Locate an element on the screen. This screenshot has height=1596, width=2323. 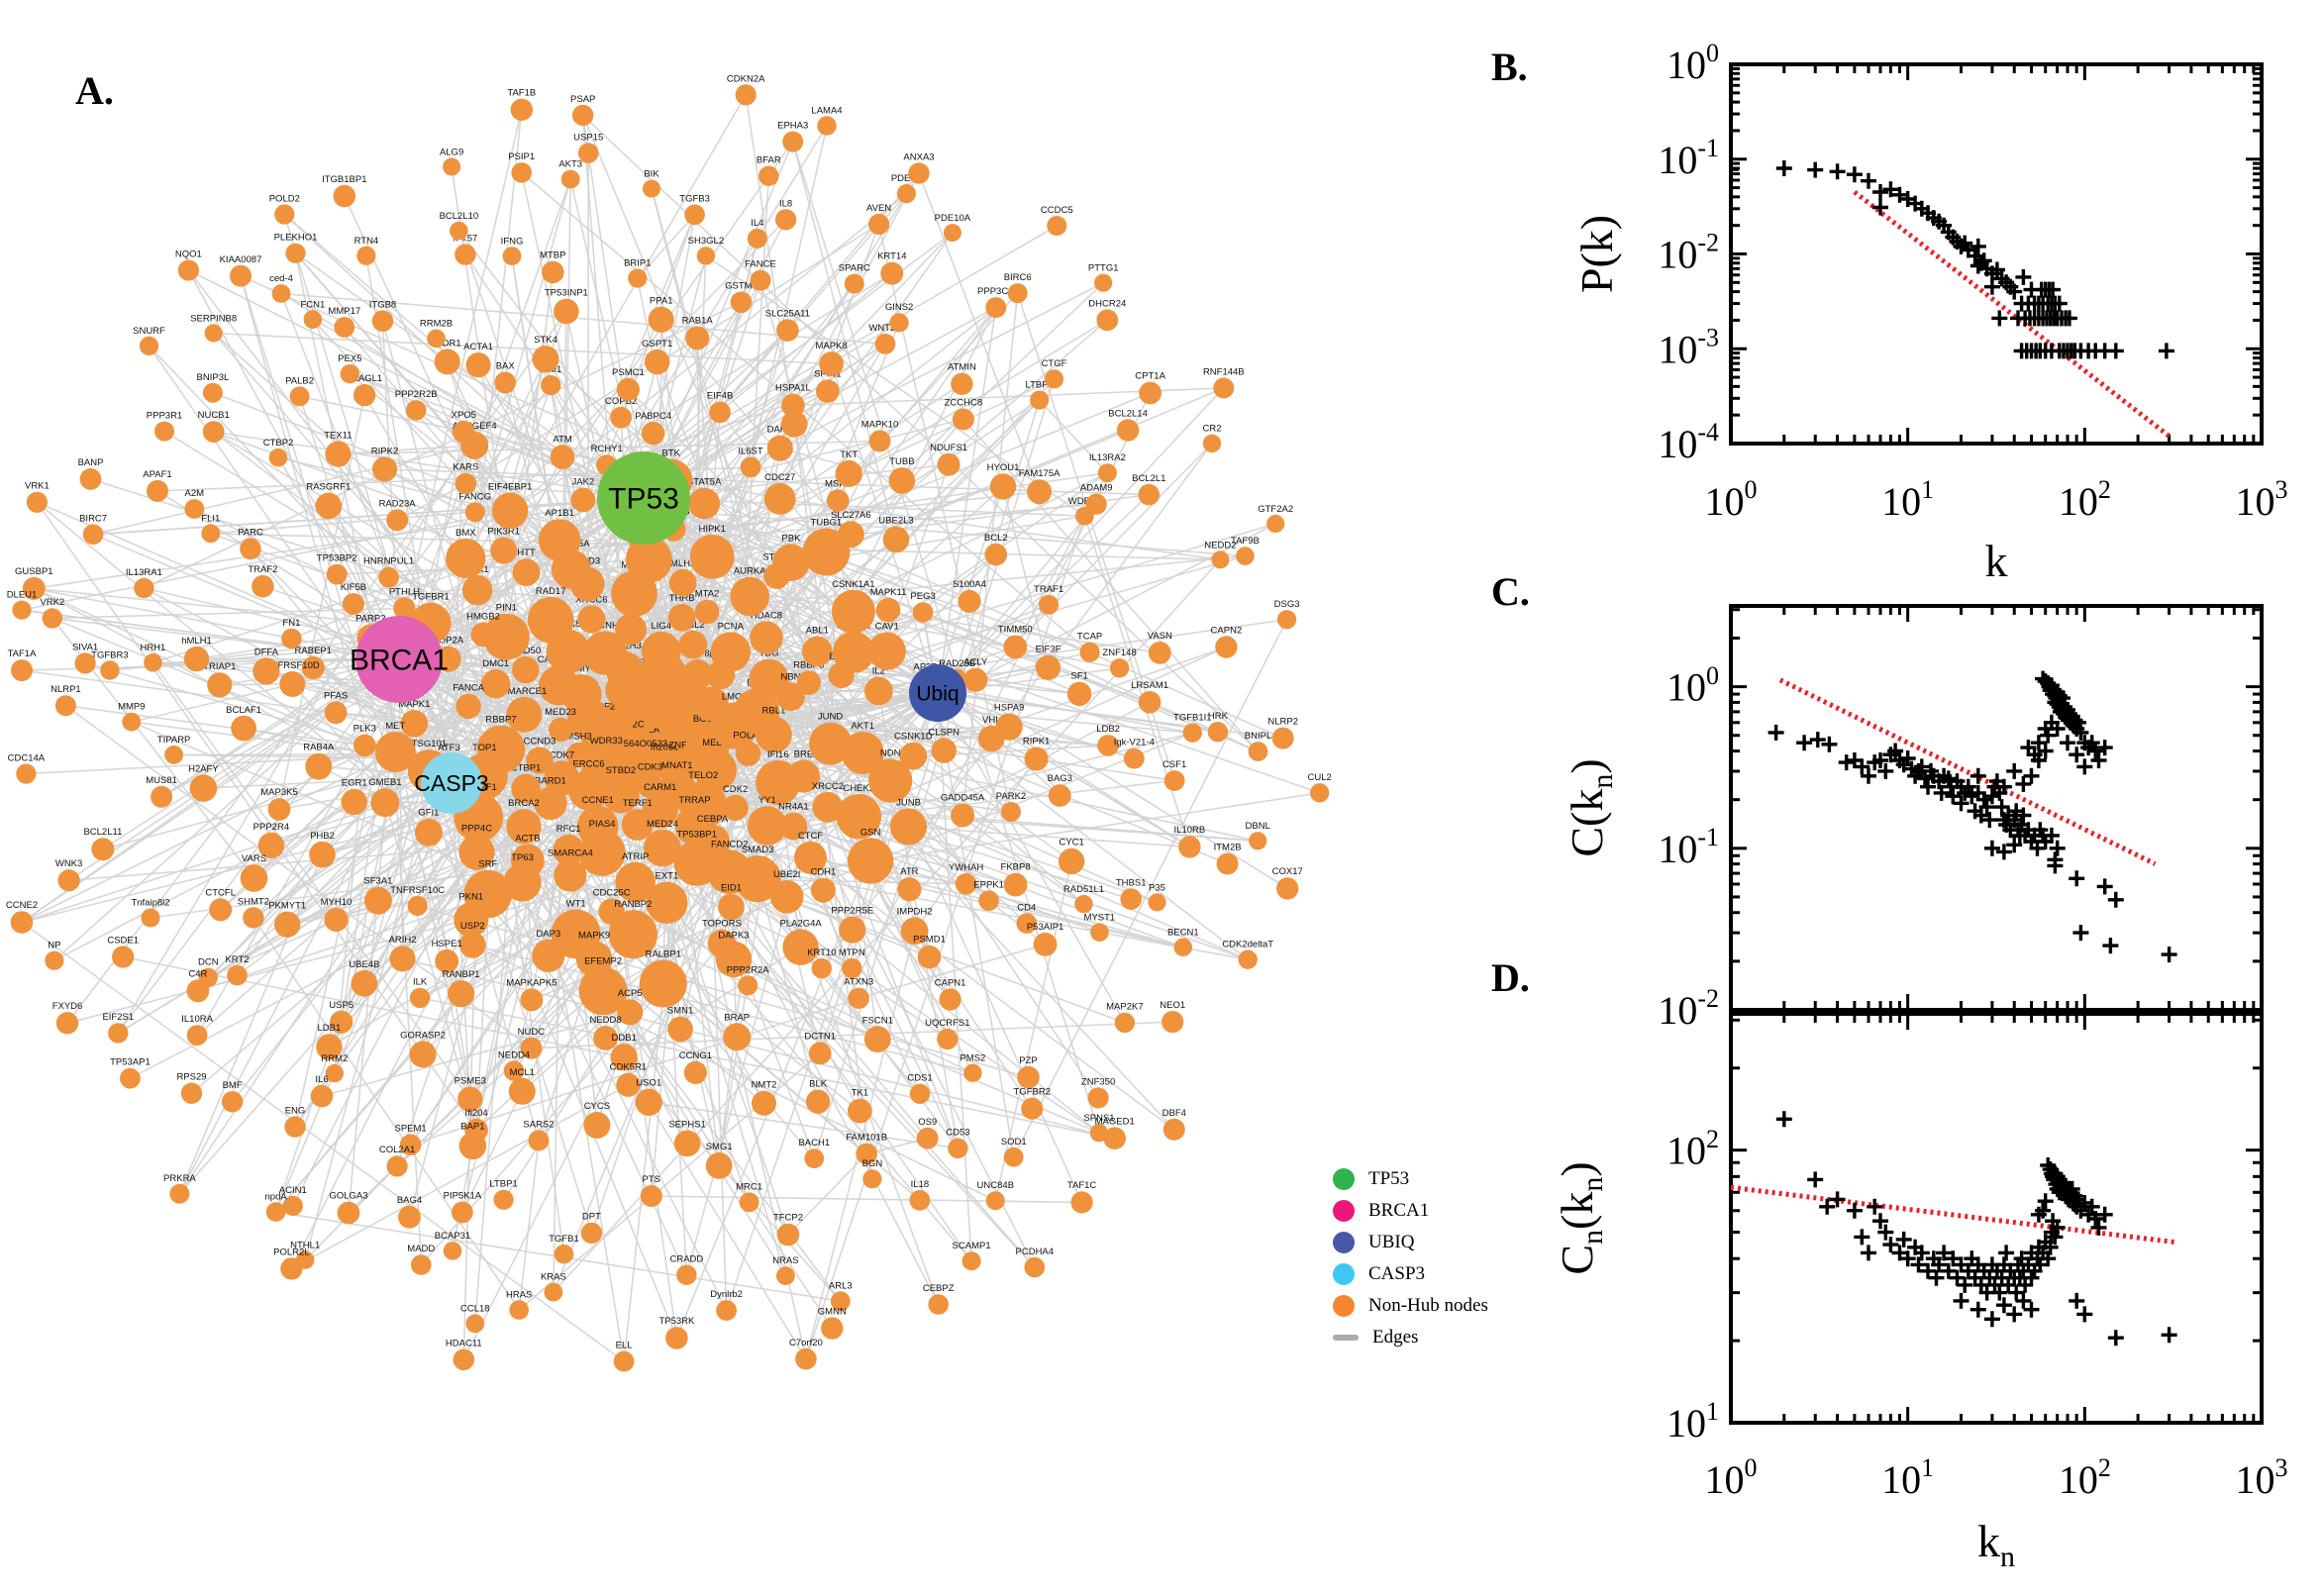
network-node-label: TAF1B is located at coordinates (521, 93).